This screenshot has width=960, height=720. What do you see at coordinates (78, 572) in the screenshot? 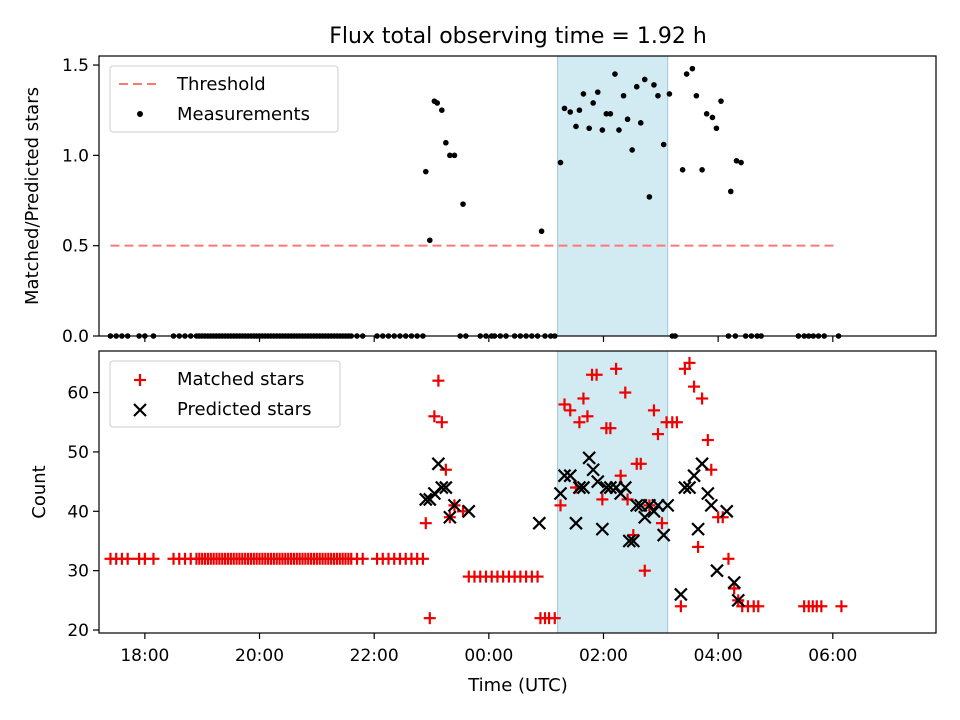
I see `ytick-label: 30` at bounding box center [78, 572].